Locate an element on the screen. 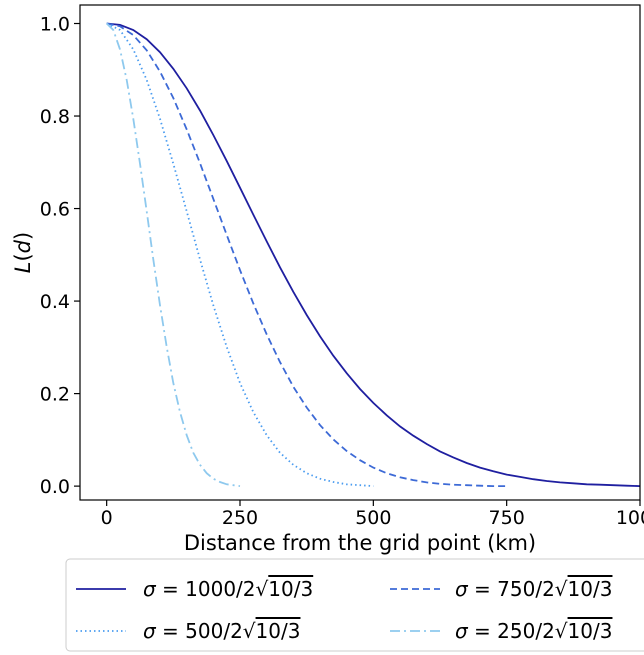 This screenshot has width=644, height=655. y-tick-label: 0.6 is located at coordinates (55, 210).